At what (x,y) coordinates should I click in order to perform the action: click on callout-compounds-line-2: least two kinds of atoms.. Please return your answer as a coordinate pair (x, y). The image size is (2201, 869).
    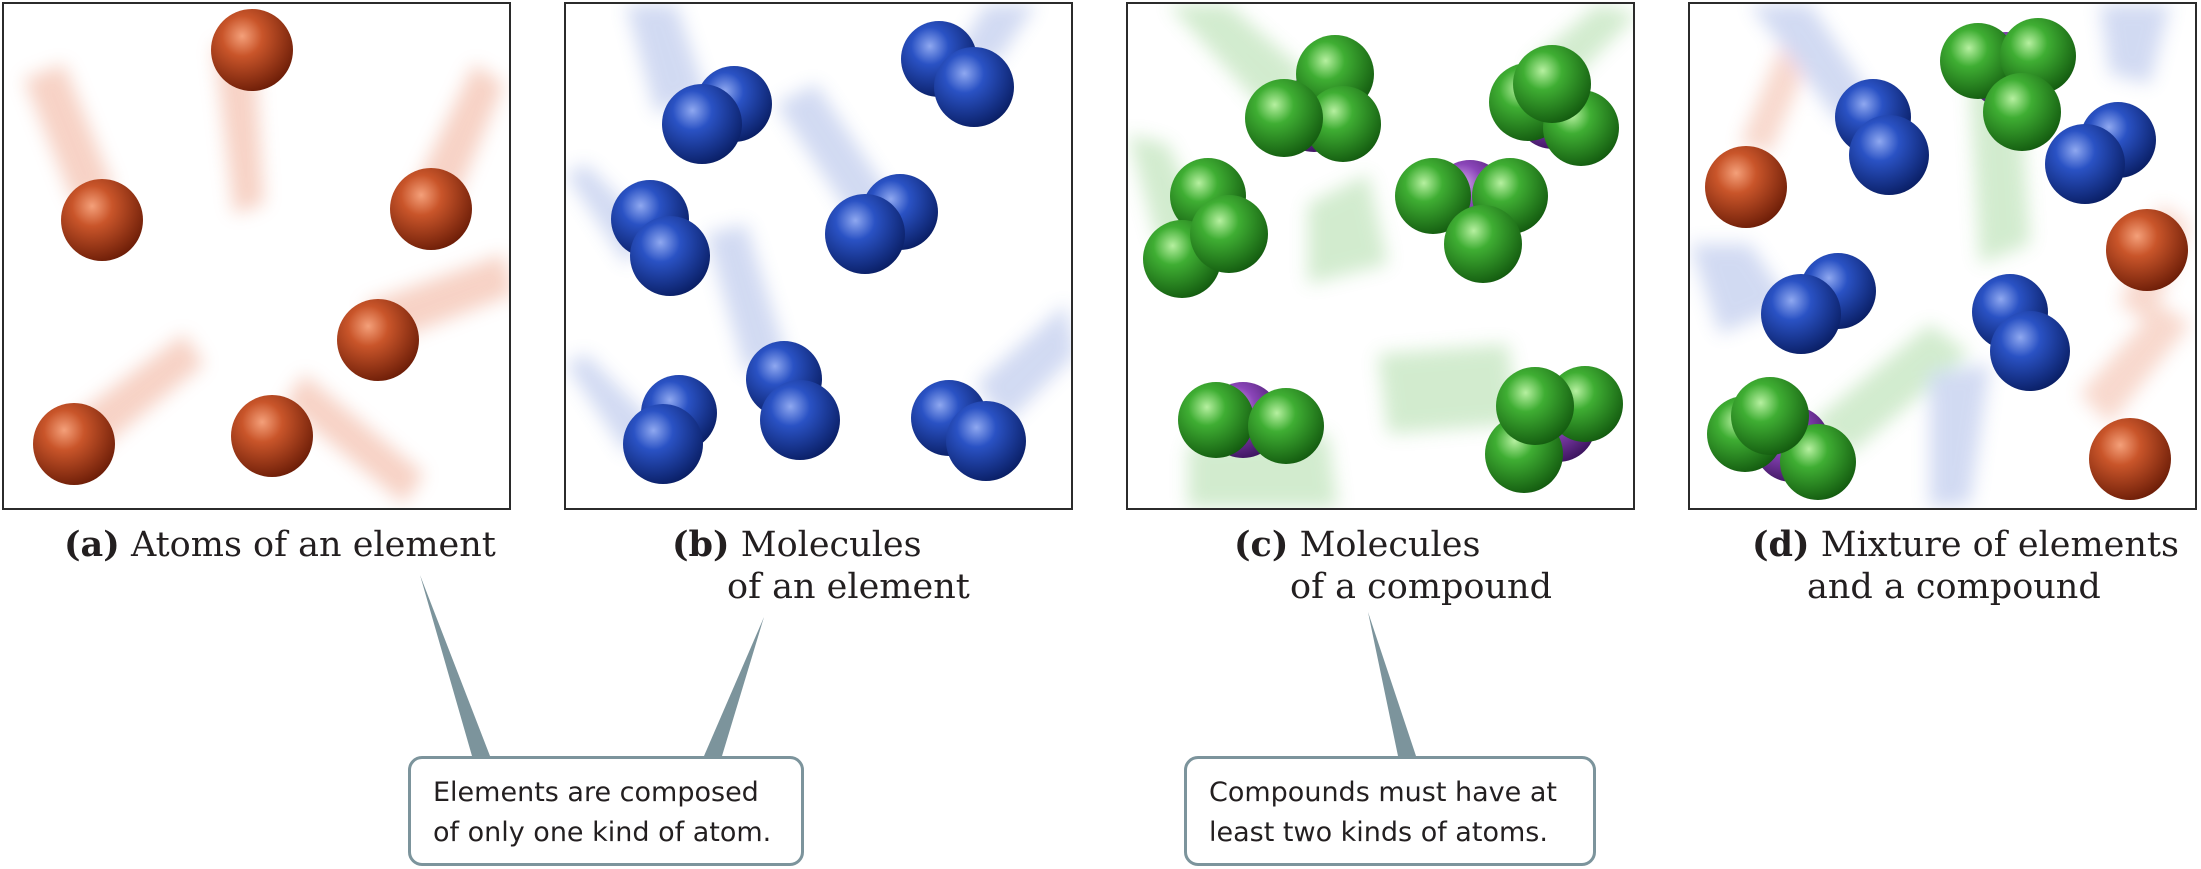
    Looking at the image, I should click on (1378, 832).